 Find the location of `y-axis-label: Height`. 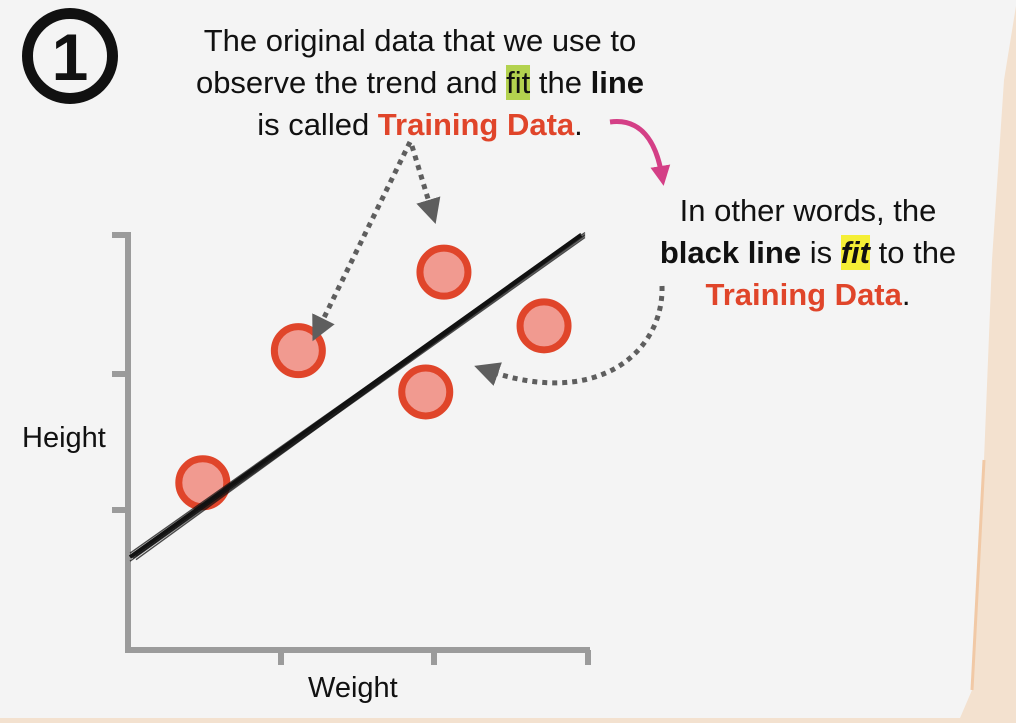

y-axis-label: Height is located at coordinates (64, 438).